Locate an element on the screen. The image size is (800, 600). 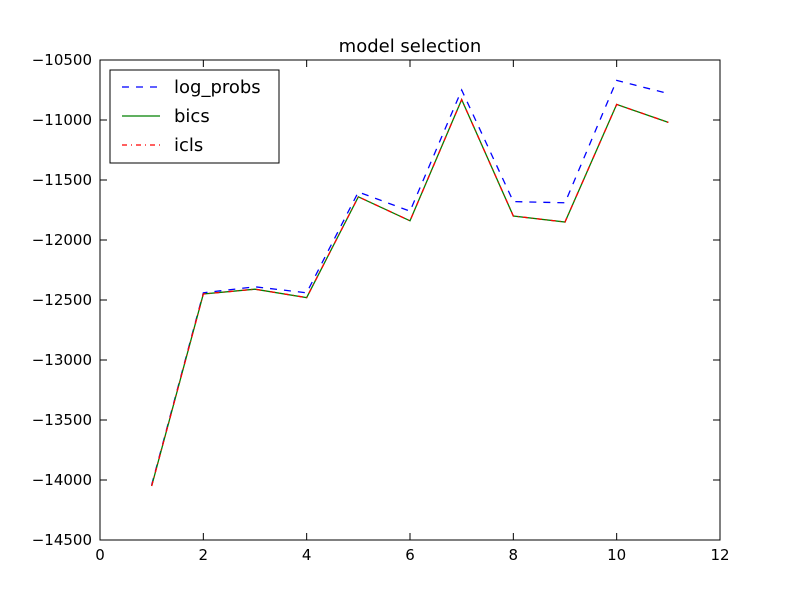
y-tick-label: −14000 is located at coordinates (62, 480).